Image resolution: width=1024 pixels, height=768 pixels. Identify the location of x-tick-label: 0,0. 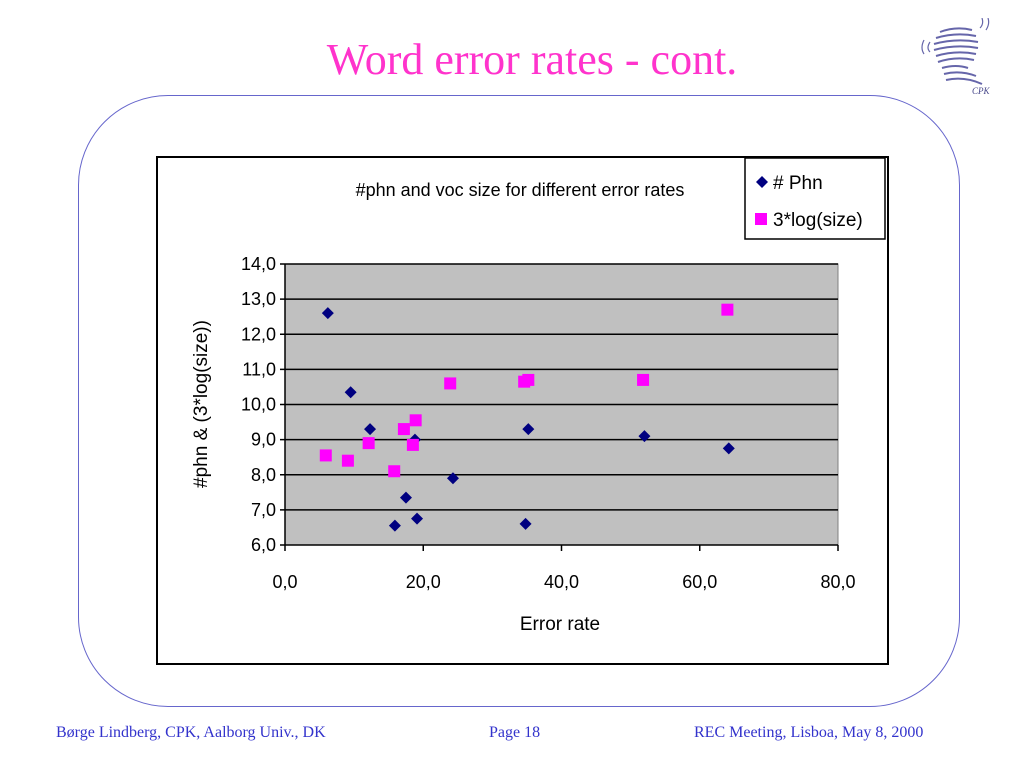
(284, 582).